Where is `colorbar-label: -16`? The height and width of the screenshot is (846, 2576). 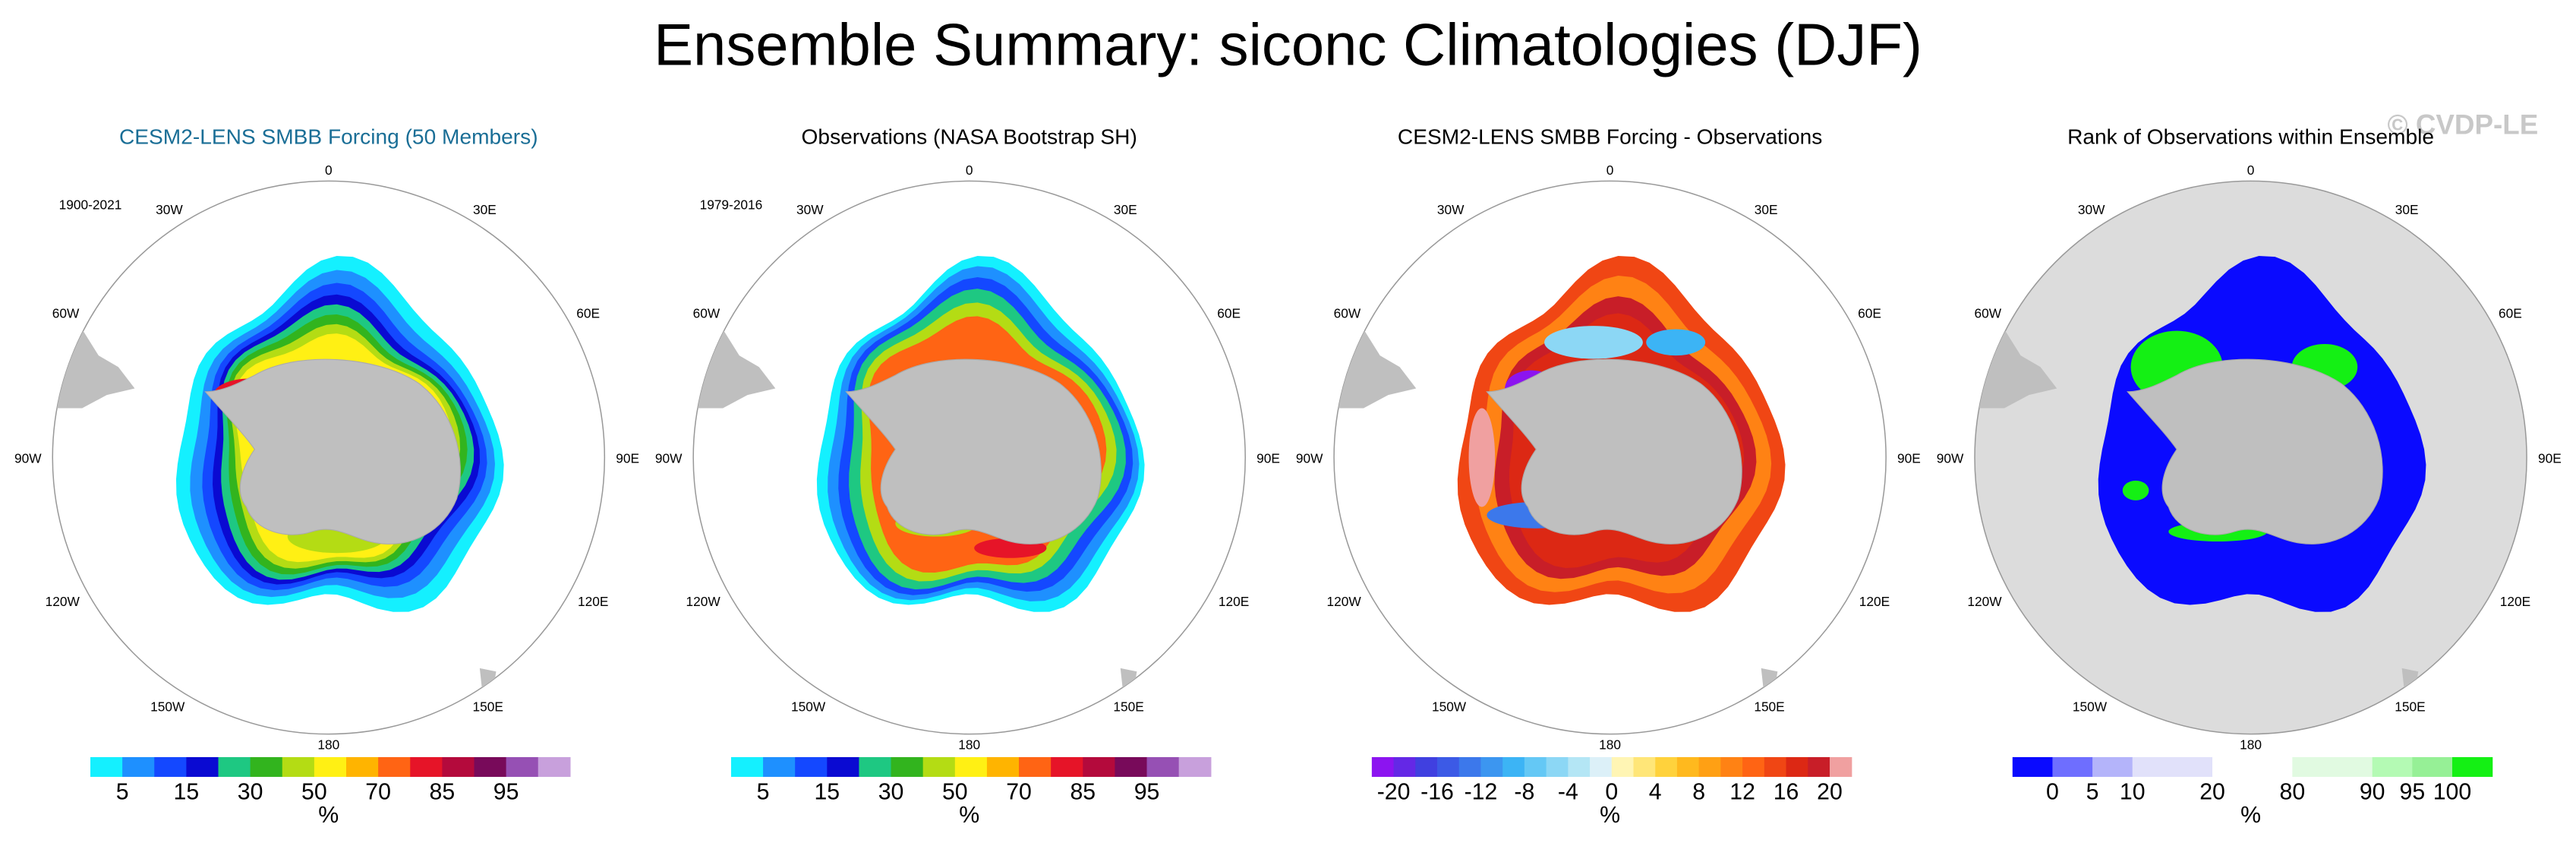
colorbar-label: -16 is located at coordinates (1437, 792).